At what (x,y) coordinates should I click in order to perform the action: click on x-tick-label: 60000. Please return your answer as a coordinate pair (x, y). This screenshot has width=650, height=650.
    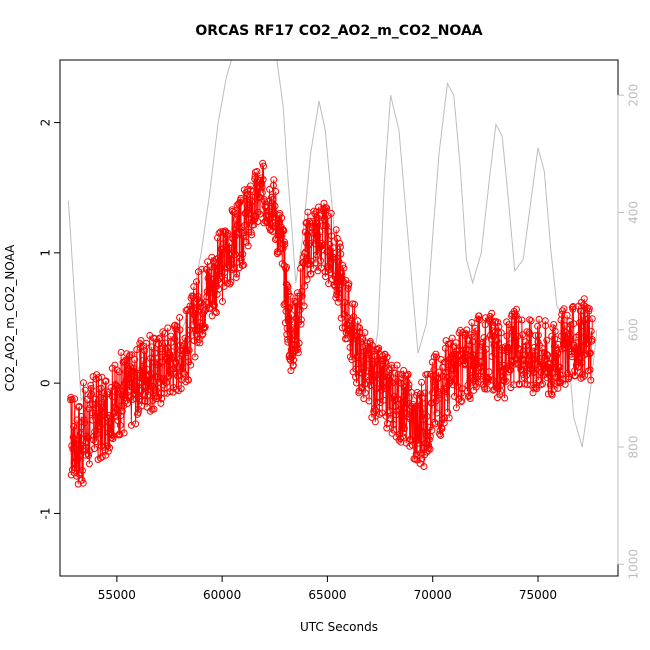
    Looking at the image, I should click on (222, 595).